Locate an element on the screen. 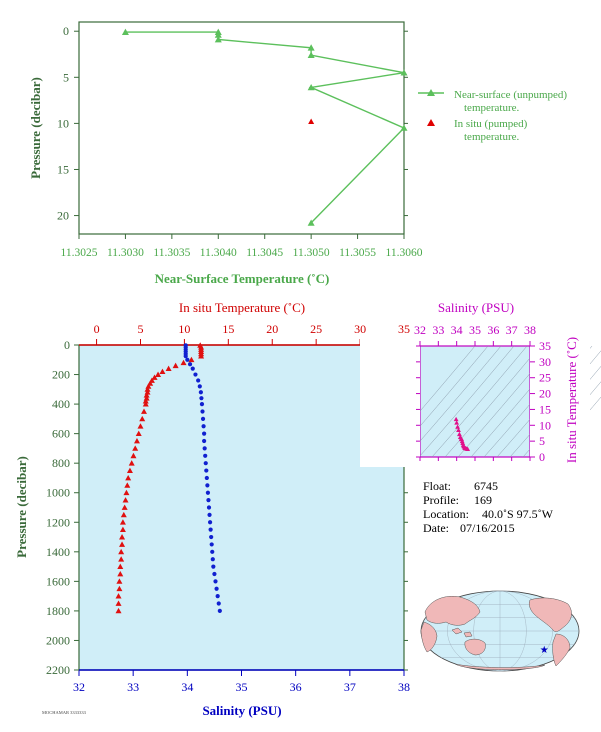  profile-line: Profile: 169 is located at coordinates (457, 500).